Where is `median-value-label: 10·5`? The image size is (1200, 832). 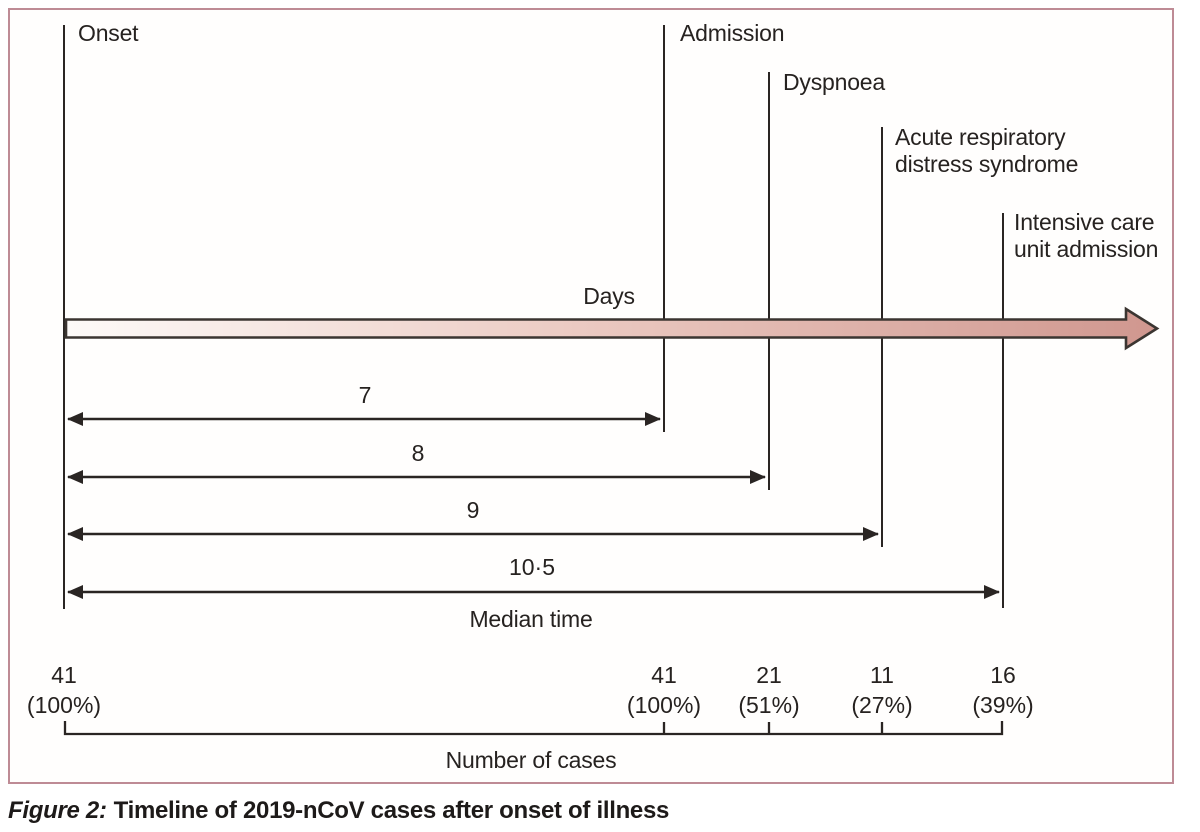
median-value-label: 10·5 is located at coordinates (532, 567).